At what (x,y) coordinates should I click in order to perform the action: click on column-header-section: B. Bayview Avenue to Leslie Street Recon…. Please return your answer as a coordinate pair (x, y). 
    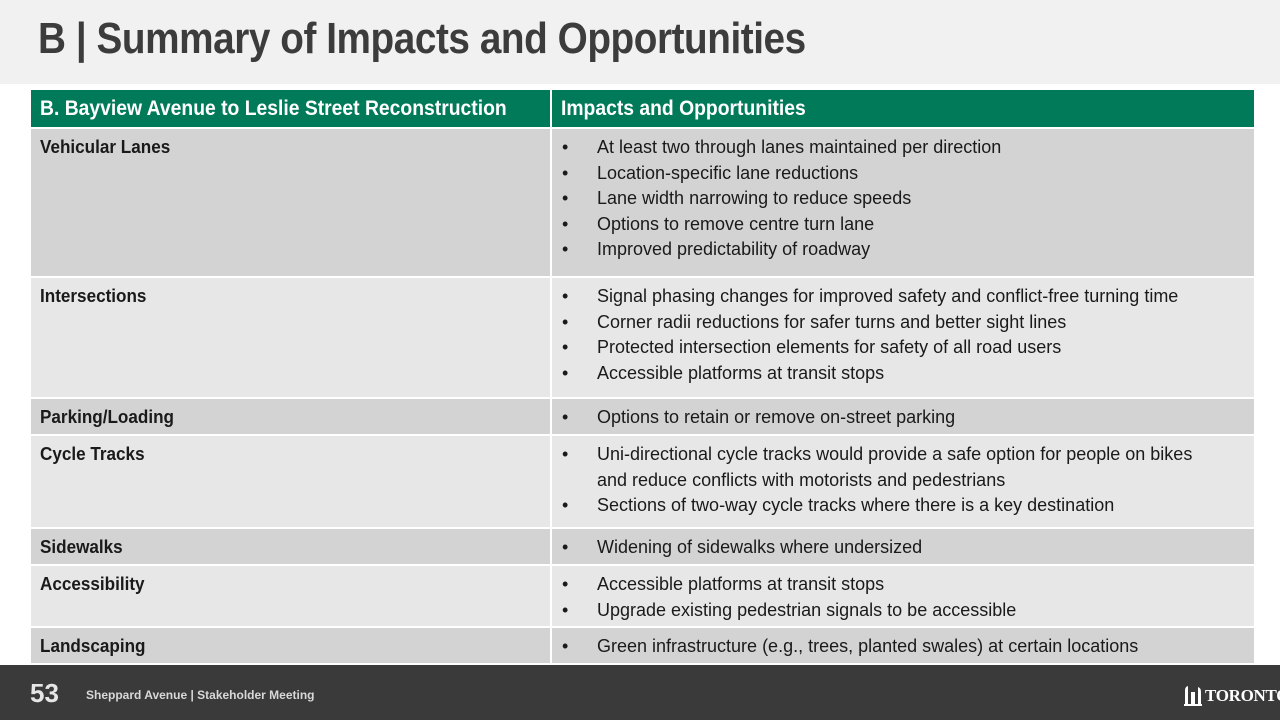
    Looking at the image, I should click on (290, 108).